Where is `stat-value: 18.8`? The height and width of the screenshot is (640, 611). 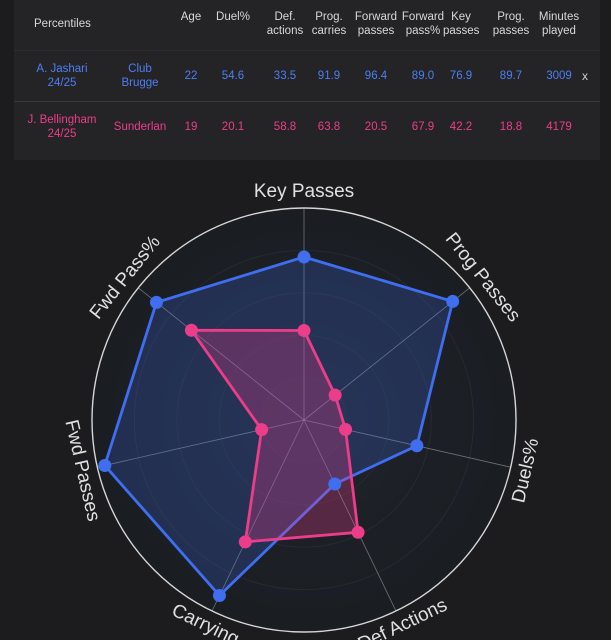
stat-value: 18.8 is located at coordinates (511, 127).